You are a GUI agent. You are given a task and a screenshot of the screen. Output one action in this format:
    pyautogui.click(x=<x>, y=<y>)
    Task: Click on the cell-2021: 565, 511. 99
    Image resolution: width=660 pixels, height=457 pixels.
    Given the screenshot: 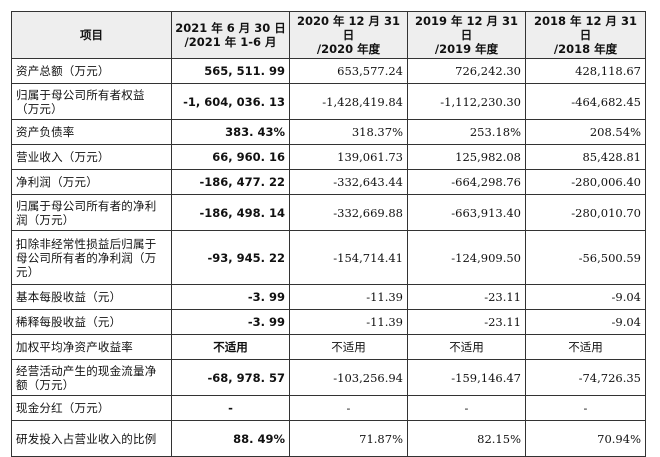 What is the action you would take?
    pyautogui.click(x=230, y=71)
    